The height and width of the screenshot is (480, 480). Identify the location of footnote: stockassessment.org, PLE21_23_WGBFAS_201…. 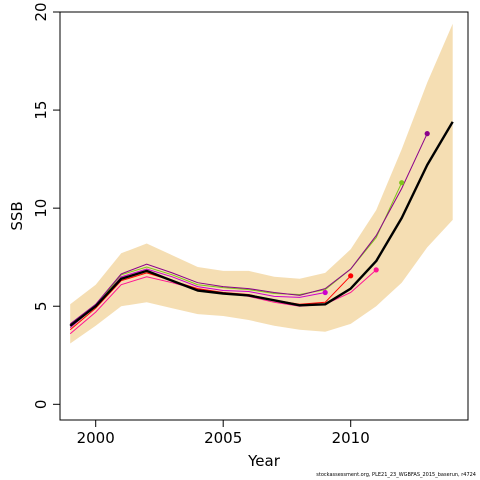
(396, 475).